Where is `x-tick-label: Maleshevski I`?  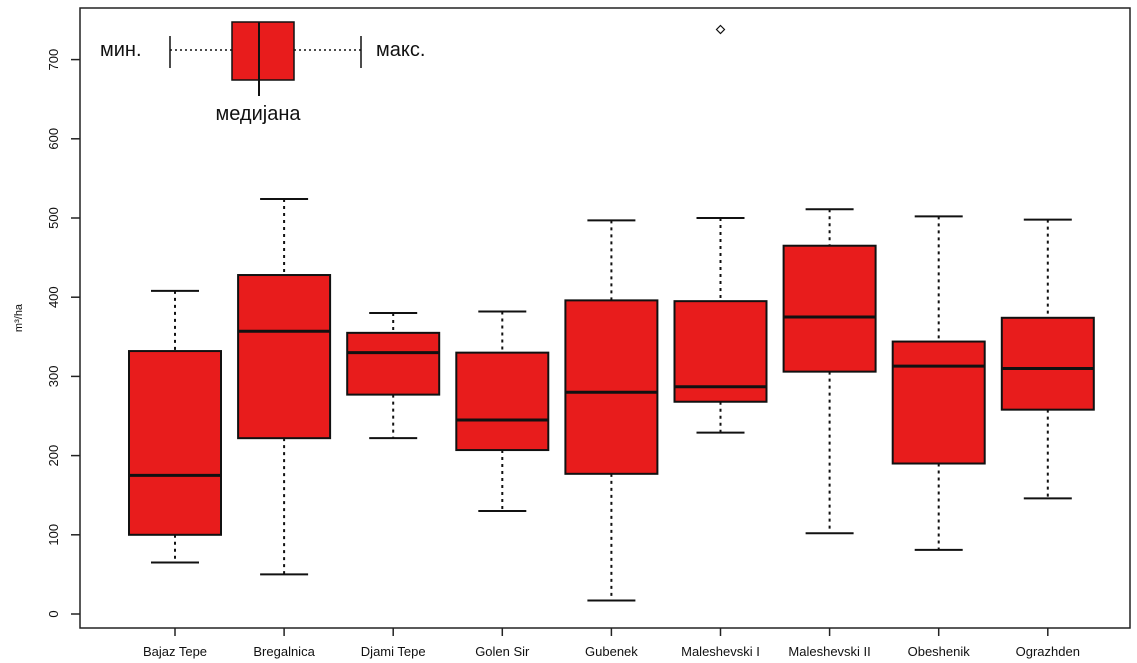 x-tick-label: Maleshevski I is located at coordinates (720, 651).